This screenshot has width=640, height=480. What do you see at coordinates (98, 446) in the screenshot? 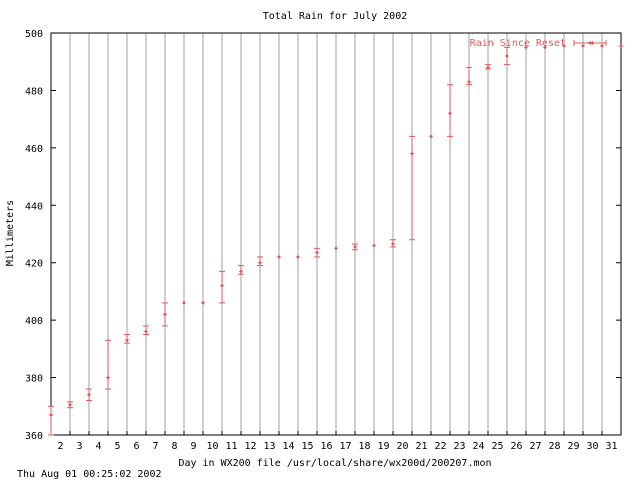
I see `x-tick-label: 4` at bounding box center [98, 446].